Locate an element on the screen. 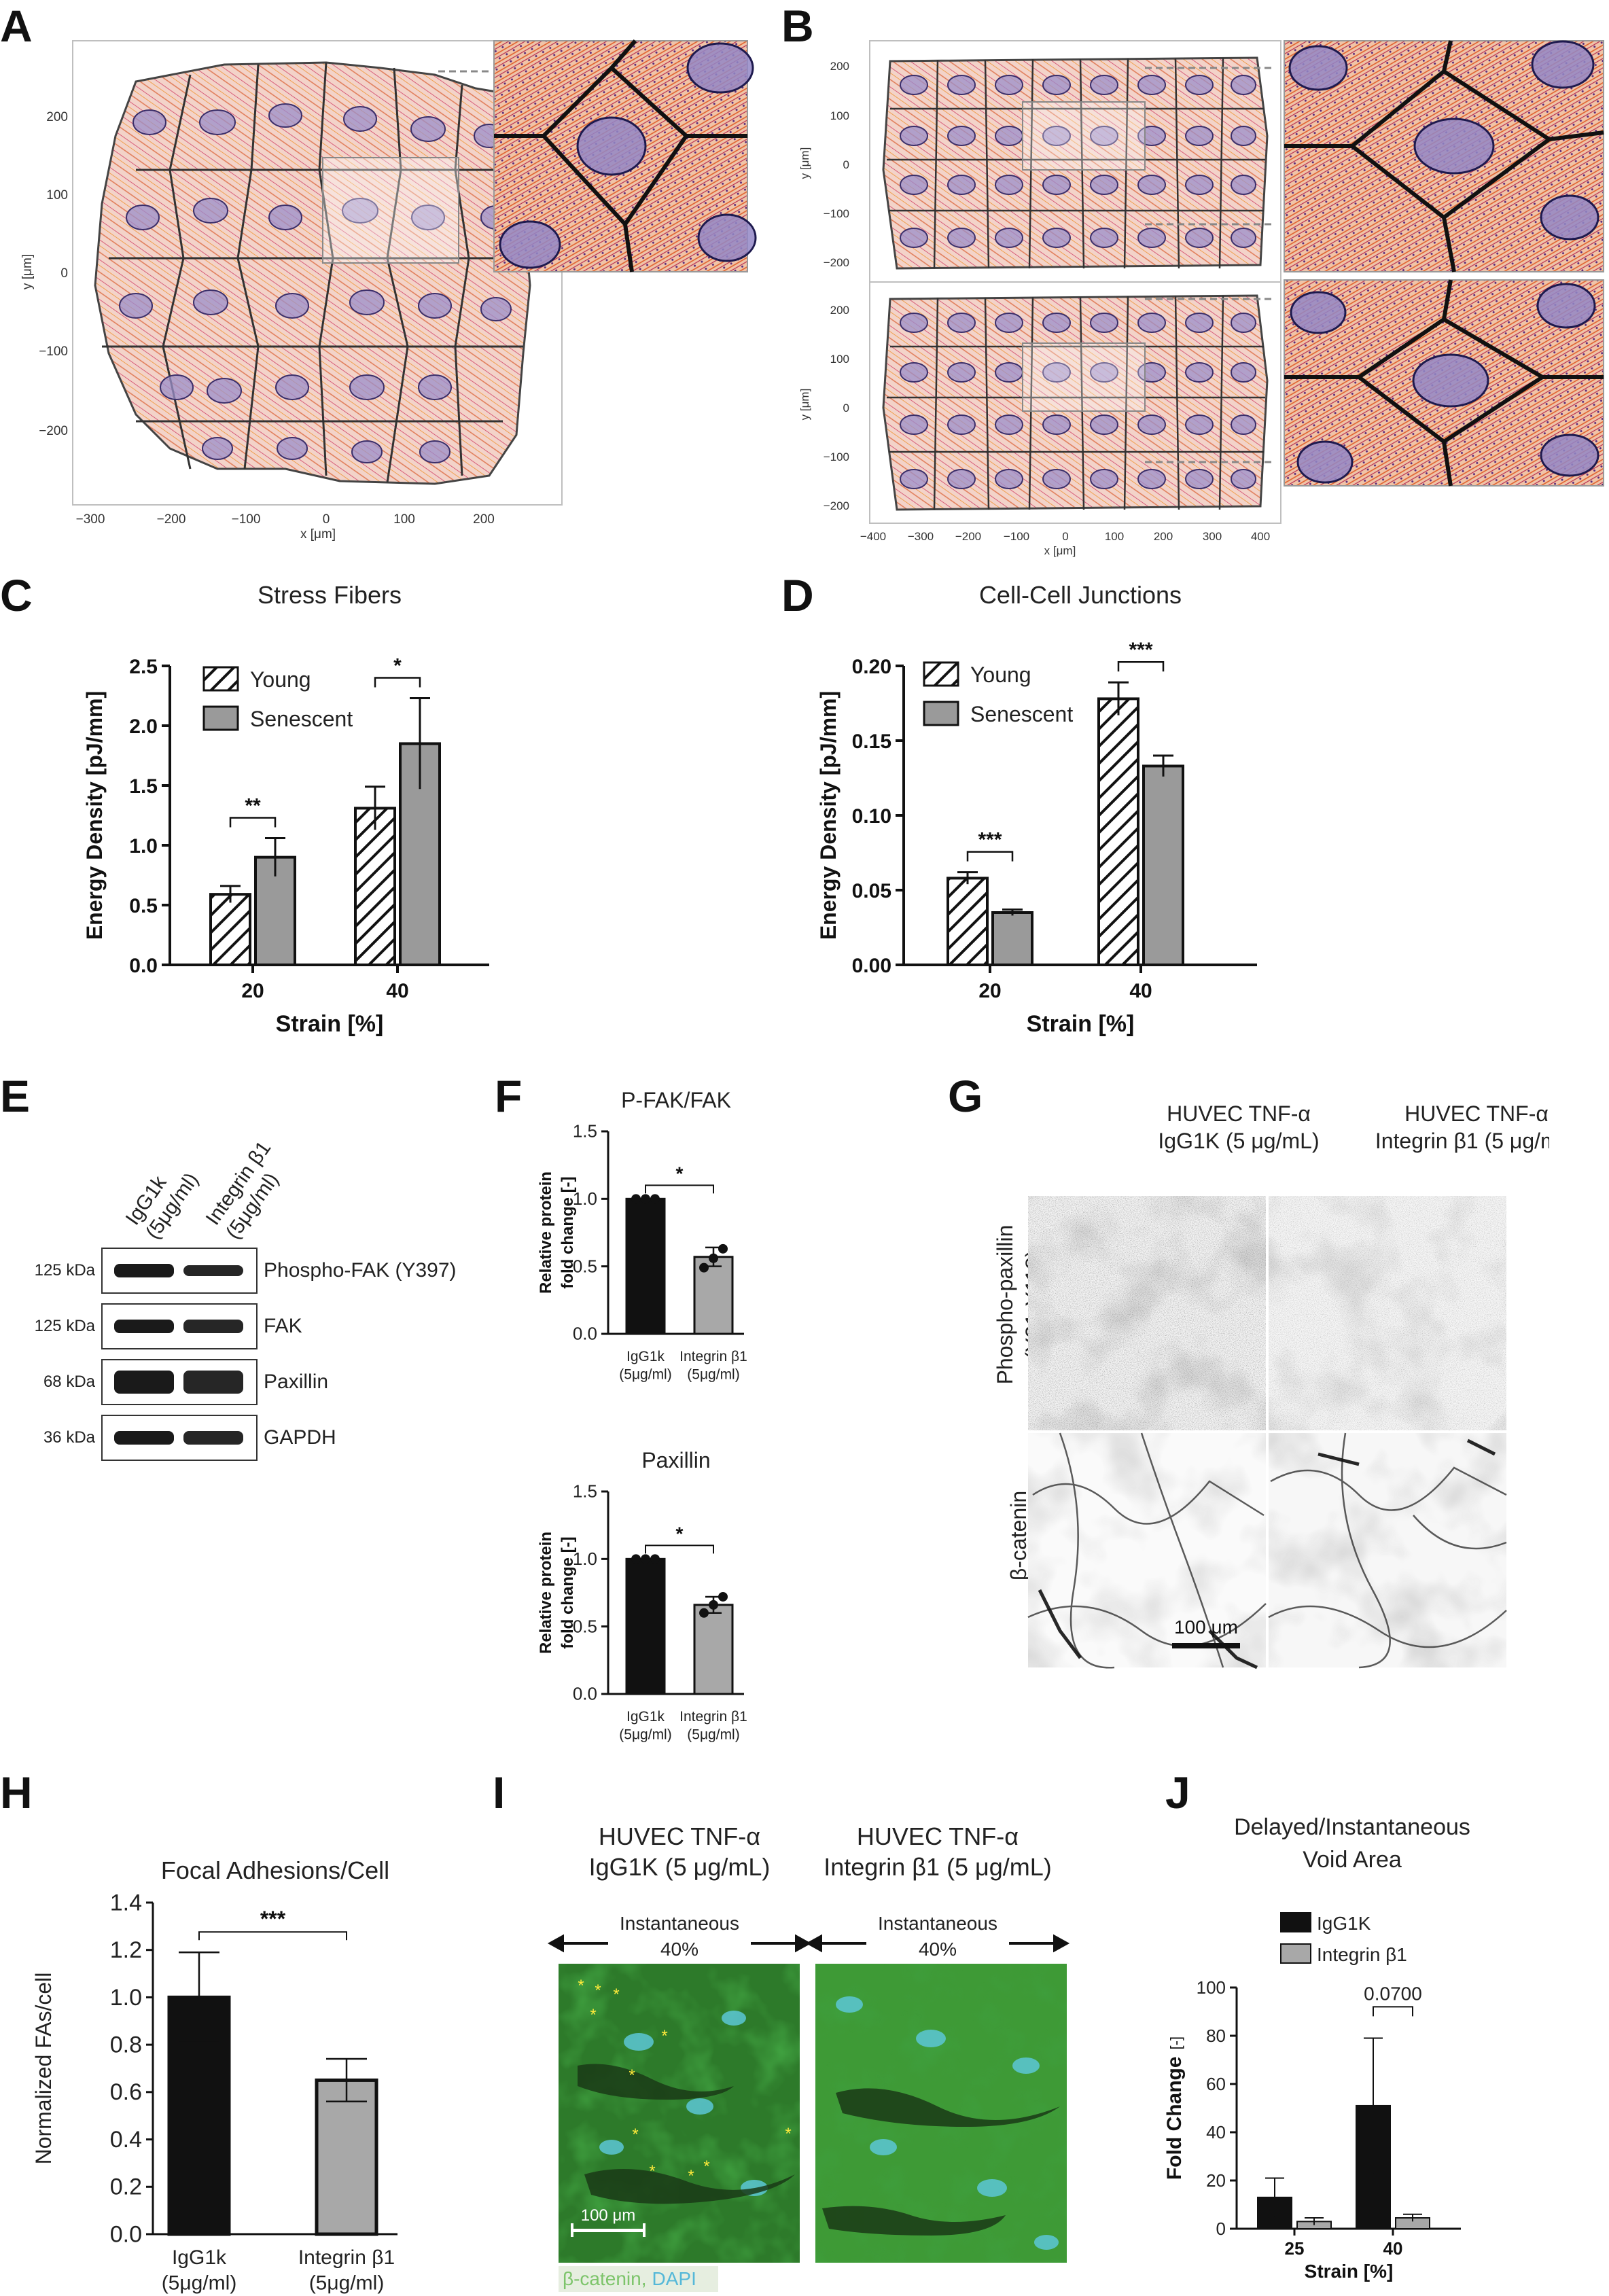  y-tick-label: 0.0 is located at coordinates (126, 2234).